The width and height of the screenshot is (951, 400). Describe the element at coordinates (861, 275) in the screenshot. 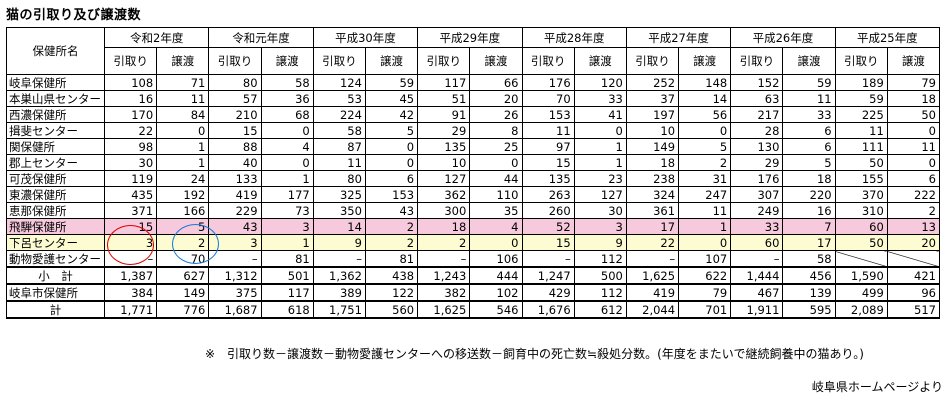

I see `intake-cell: 1,590` at that location.